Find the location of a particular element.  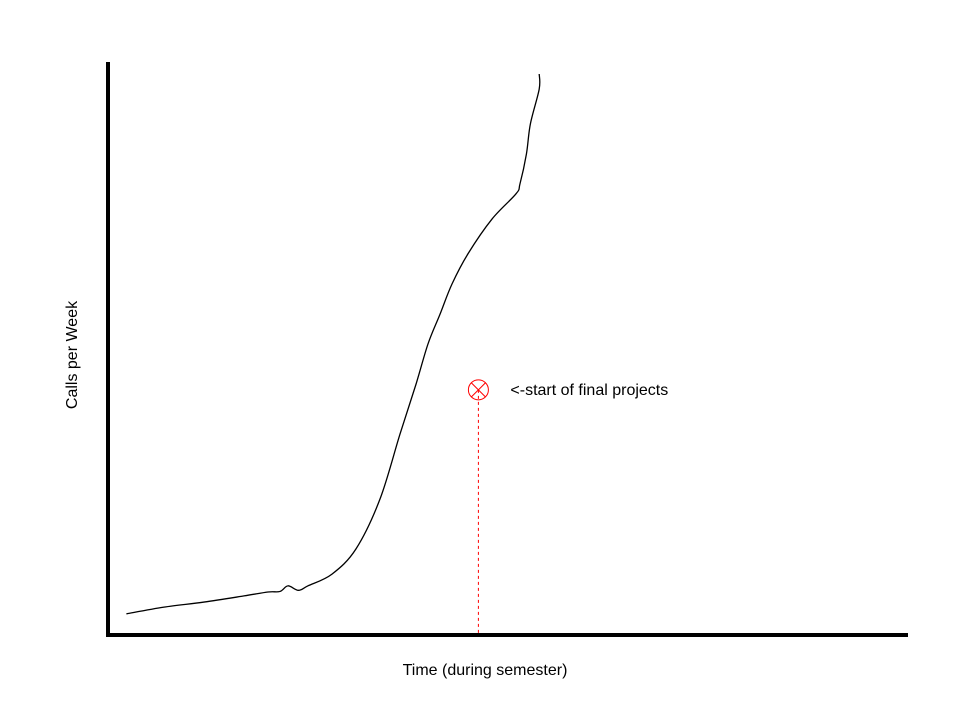

y-axis-label: Calls per Week is located at coordinates (72, 354).